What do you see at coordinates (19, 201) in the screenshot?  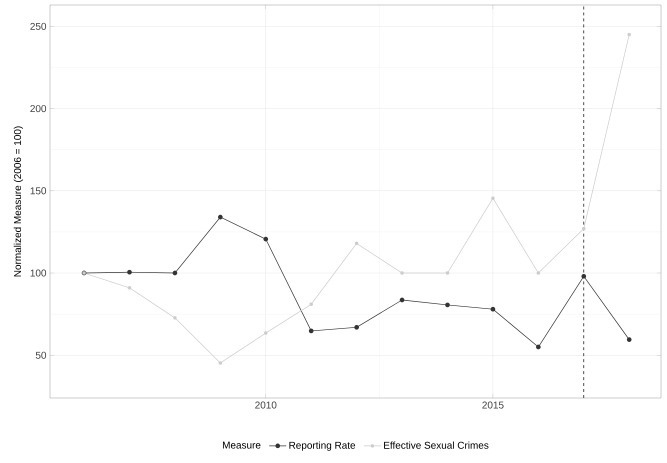 I see `y-axis-title: Normalized Measure (2006 = 100)` at bounding box center [19, 201].